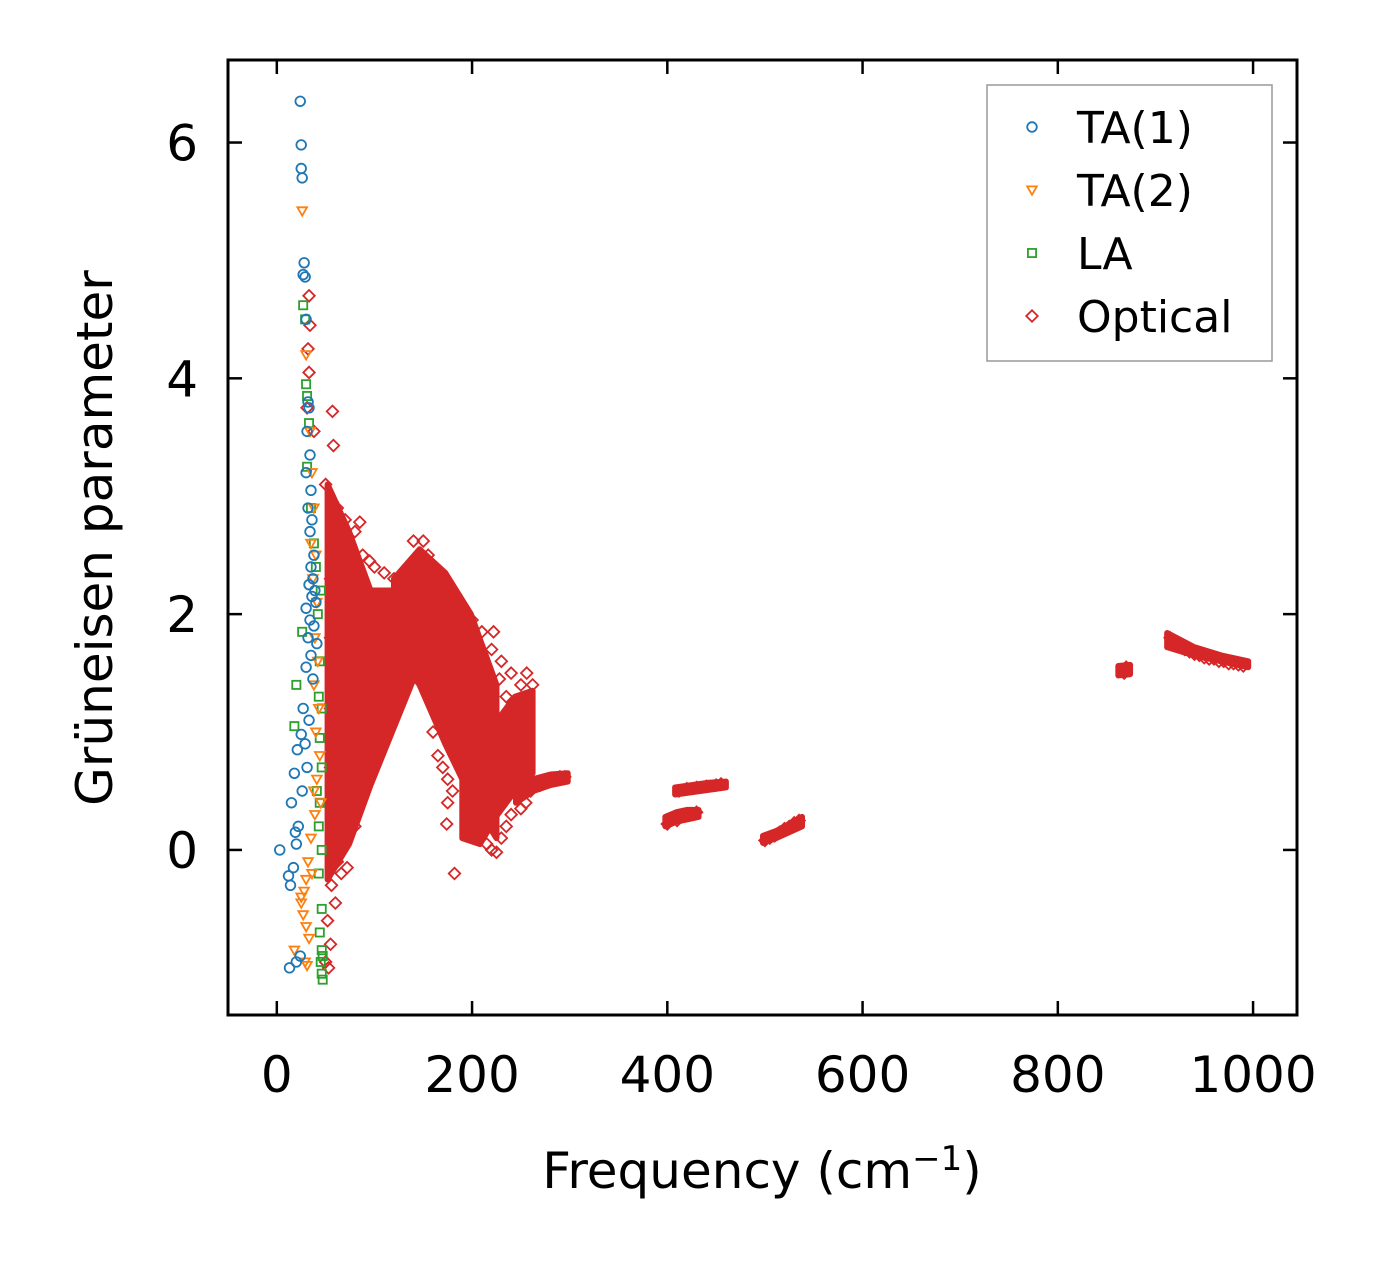  What do you see at coordinates (862, 1075) in the screenshot?
I see `x-tick-label: 600` at bounding box center [862, 1075].